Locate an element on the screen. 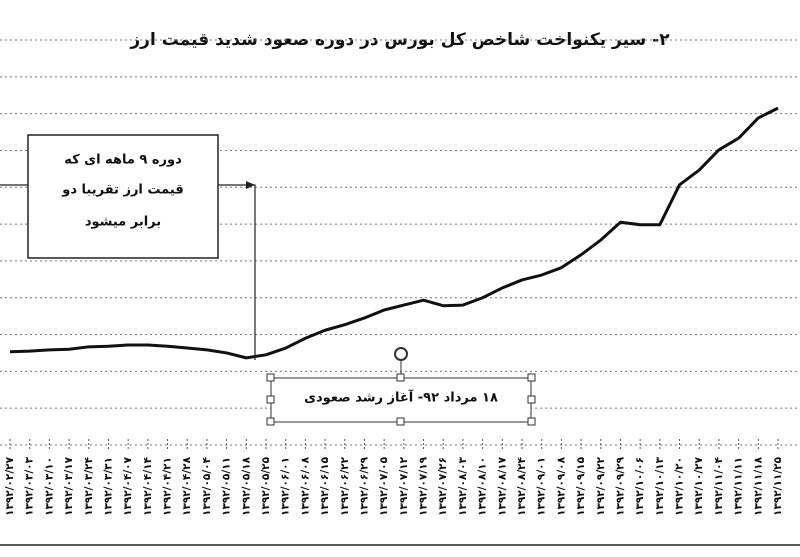 Image resolution: width=800 pixels, height=557 pixels. x-tick-label: ۱۳۹۲/۰۷/۰۵ is located at coordinates (384, 486).